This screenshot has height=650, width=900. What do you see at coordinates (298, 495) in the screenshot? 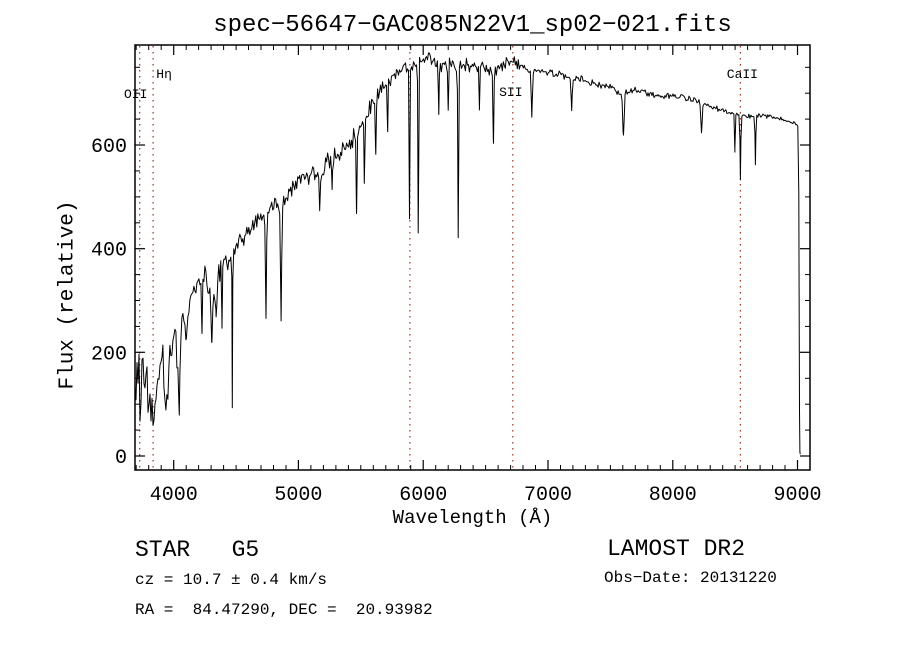
I see `x-tick-label: 5000` at bounding box center [298, 495].